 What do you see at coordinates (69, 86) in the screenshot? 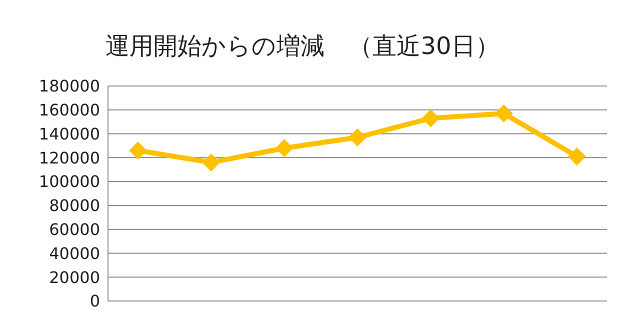
I see `y-tick-label: 180000` at bounding box center [69, 86].